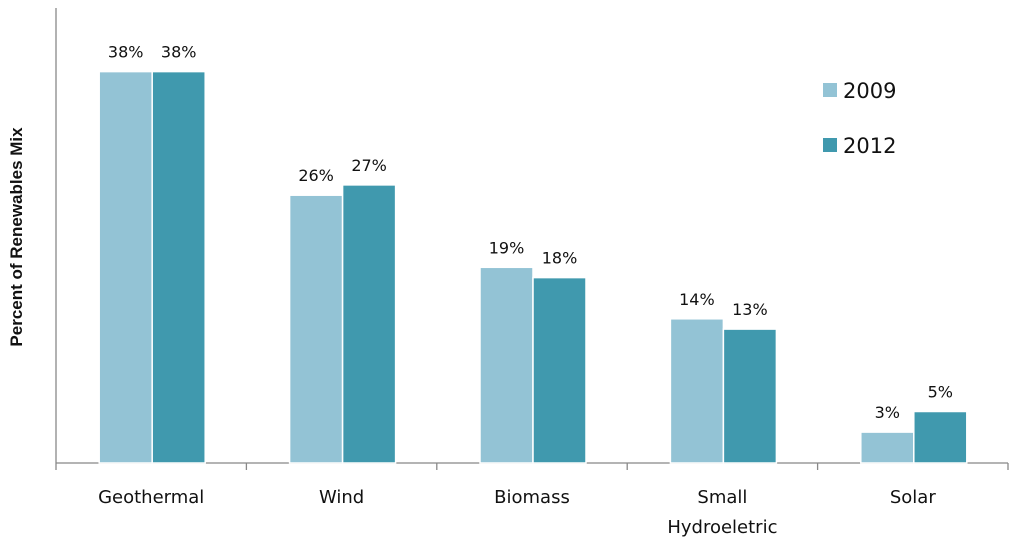 The height and width of the screenshot is (546, 1010). Describe the element at coordinates (506, 365) in the screenshot. I see `bar-biomass-2009` at that location.